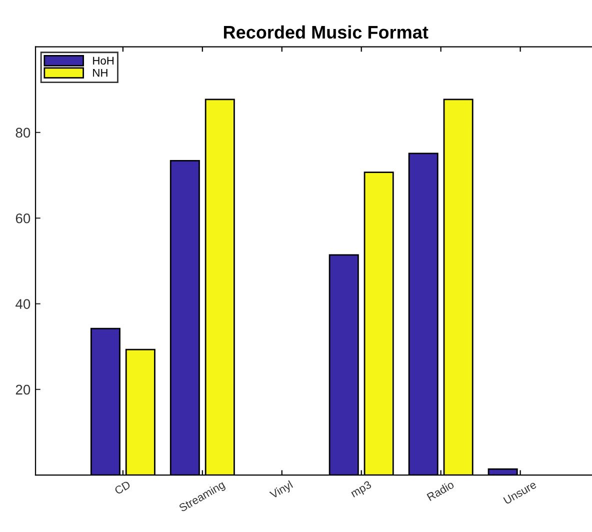 The height and width of the screenshot is (532, 592). Describe the element at coordinates (23, 218) in the screenshot. I see `y-tick-label: 60` at that location.